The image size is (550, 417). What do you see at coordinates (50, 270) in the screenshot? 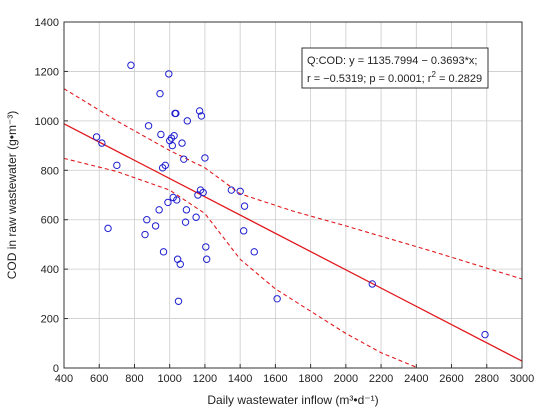
I see `y-tick-label: 400` at bounding box center [50, 270].